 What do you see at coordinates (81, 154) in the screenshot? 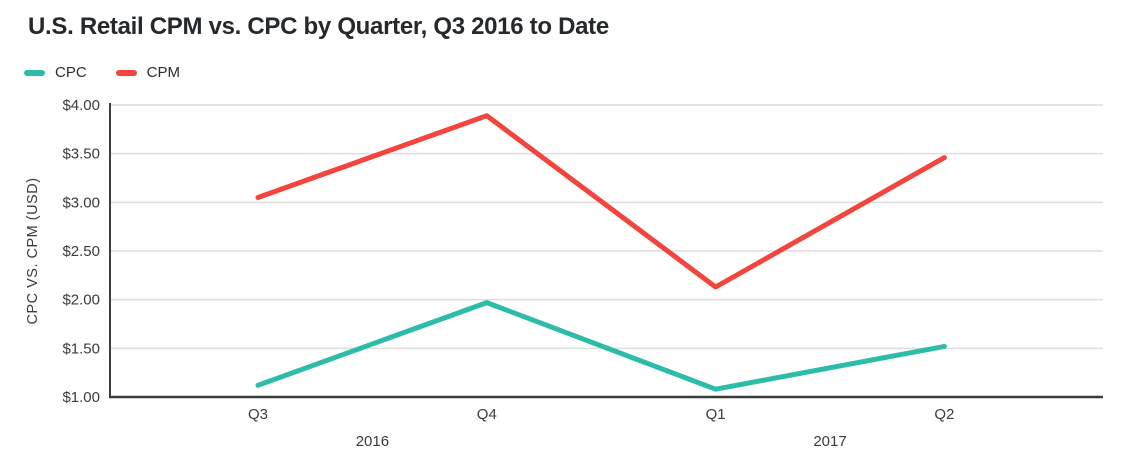
I see `y-tick-label: $3.50` at bounding box center [81, 154].